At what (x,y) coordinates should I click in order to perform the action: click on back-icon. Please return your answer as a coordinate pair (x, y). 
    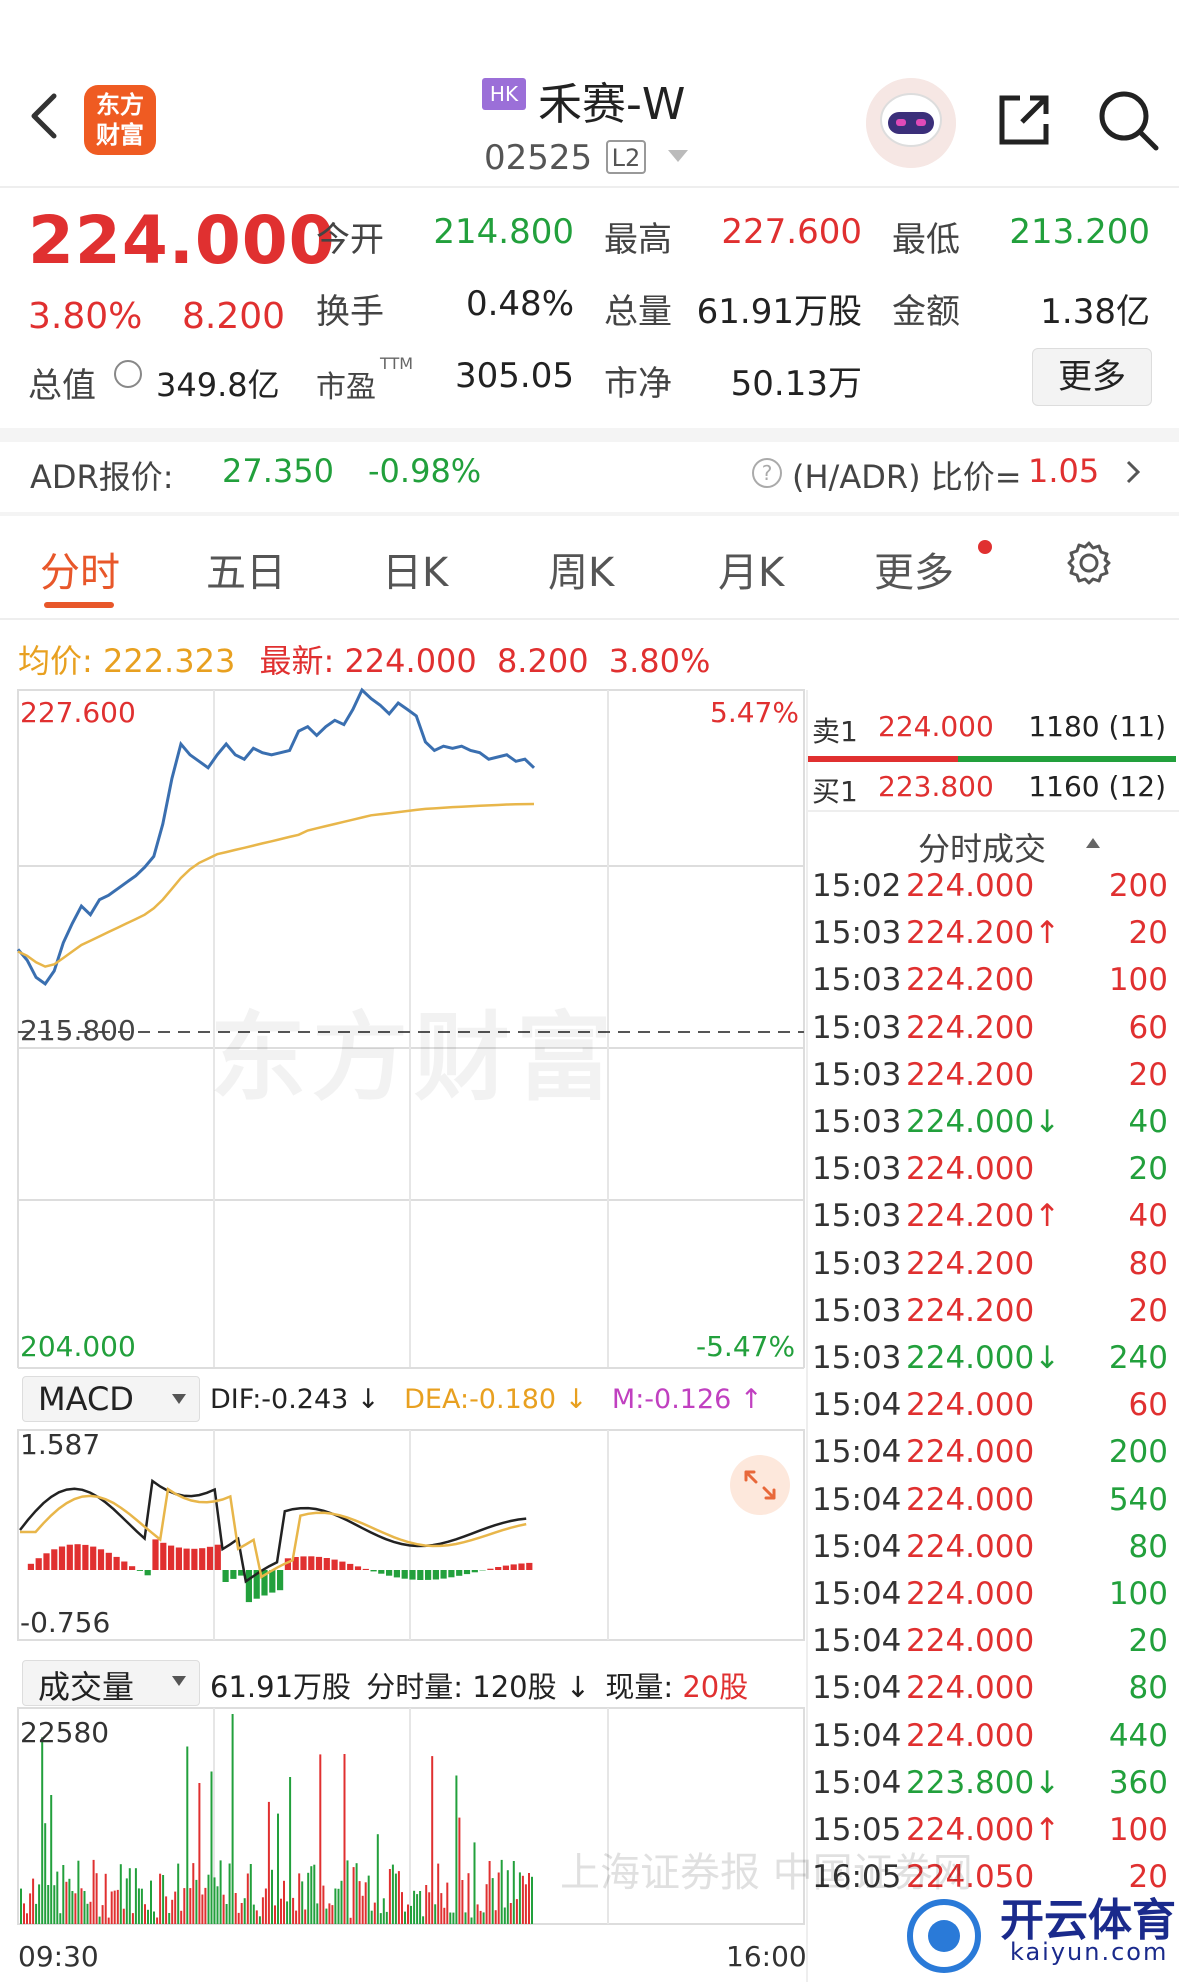
    Looking at the image, I should click on (43, 116).